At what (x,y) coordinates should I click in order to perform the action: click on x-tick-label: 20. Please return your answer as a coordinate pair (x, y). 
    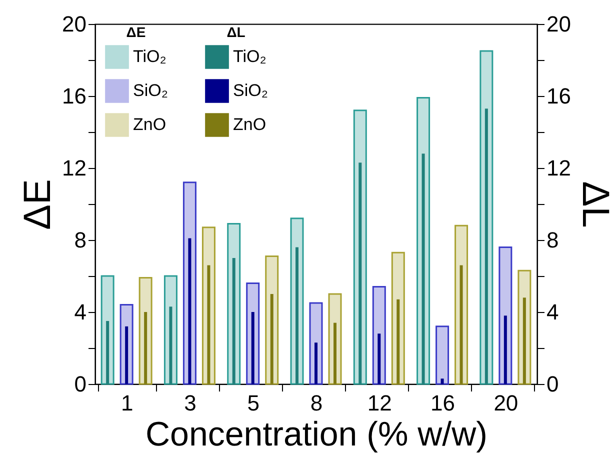
    Looking at the image, I should click on (506, 403).